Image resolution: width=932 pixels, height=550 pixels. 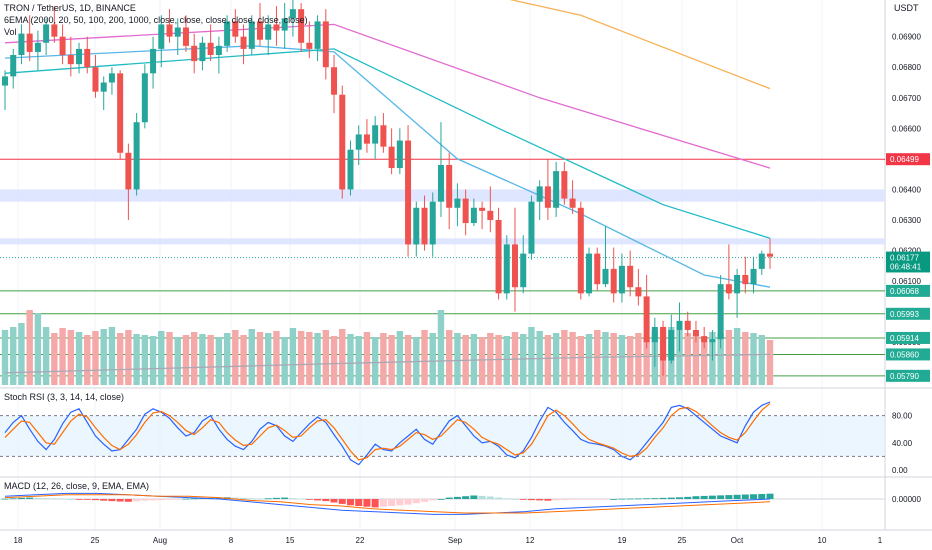 I want to click on price-tag-label: 0.06499, so click(x=904, y=159).